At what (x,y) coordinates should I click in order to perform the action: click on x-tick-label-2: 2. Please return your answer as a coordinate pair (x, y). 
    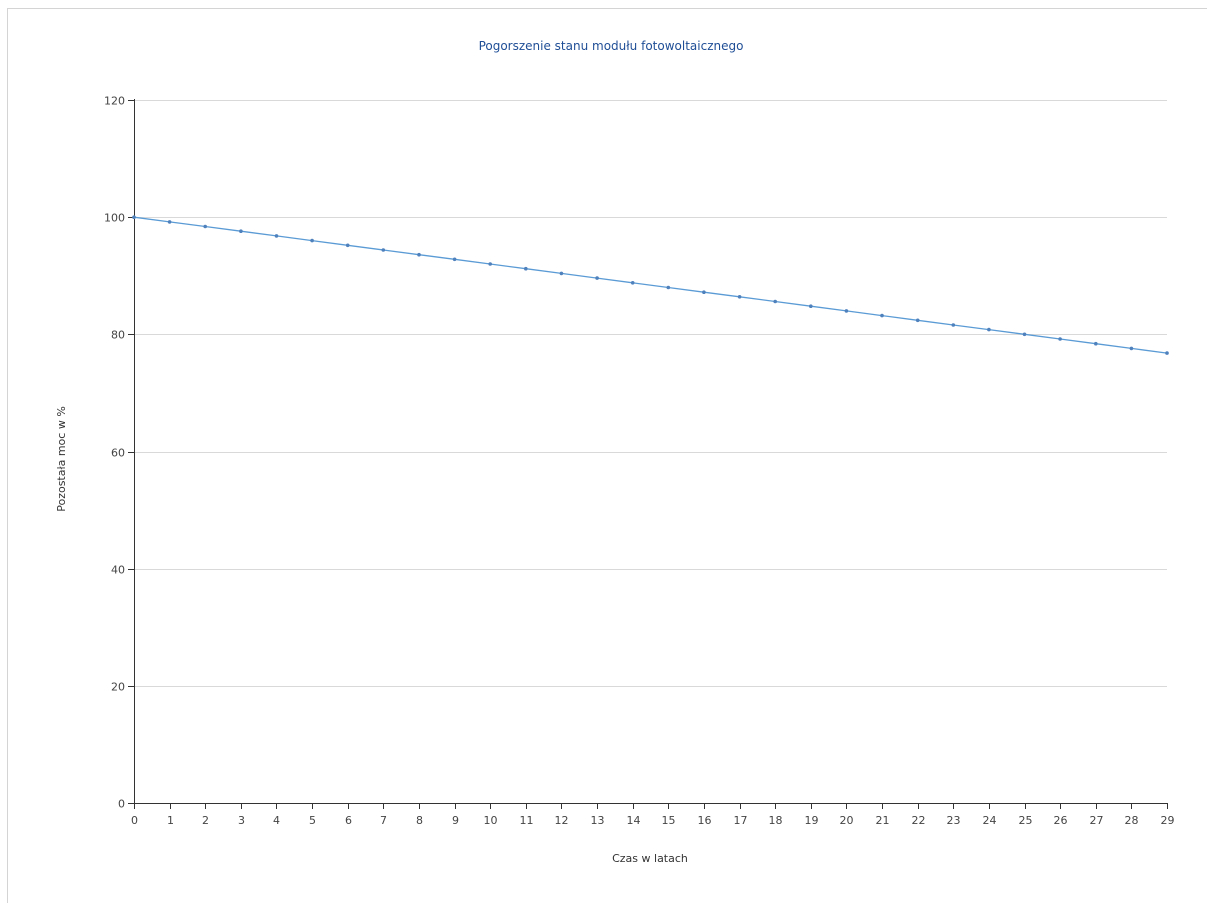
    Looking at the image, I should click on (205, 820).